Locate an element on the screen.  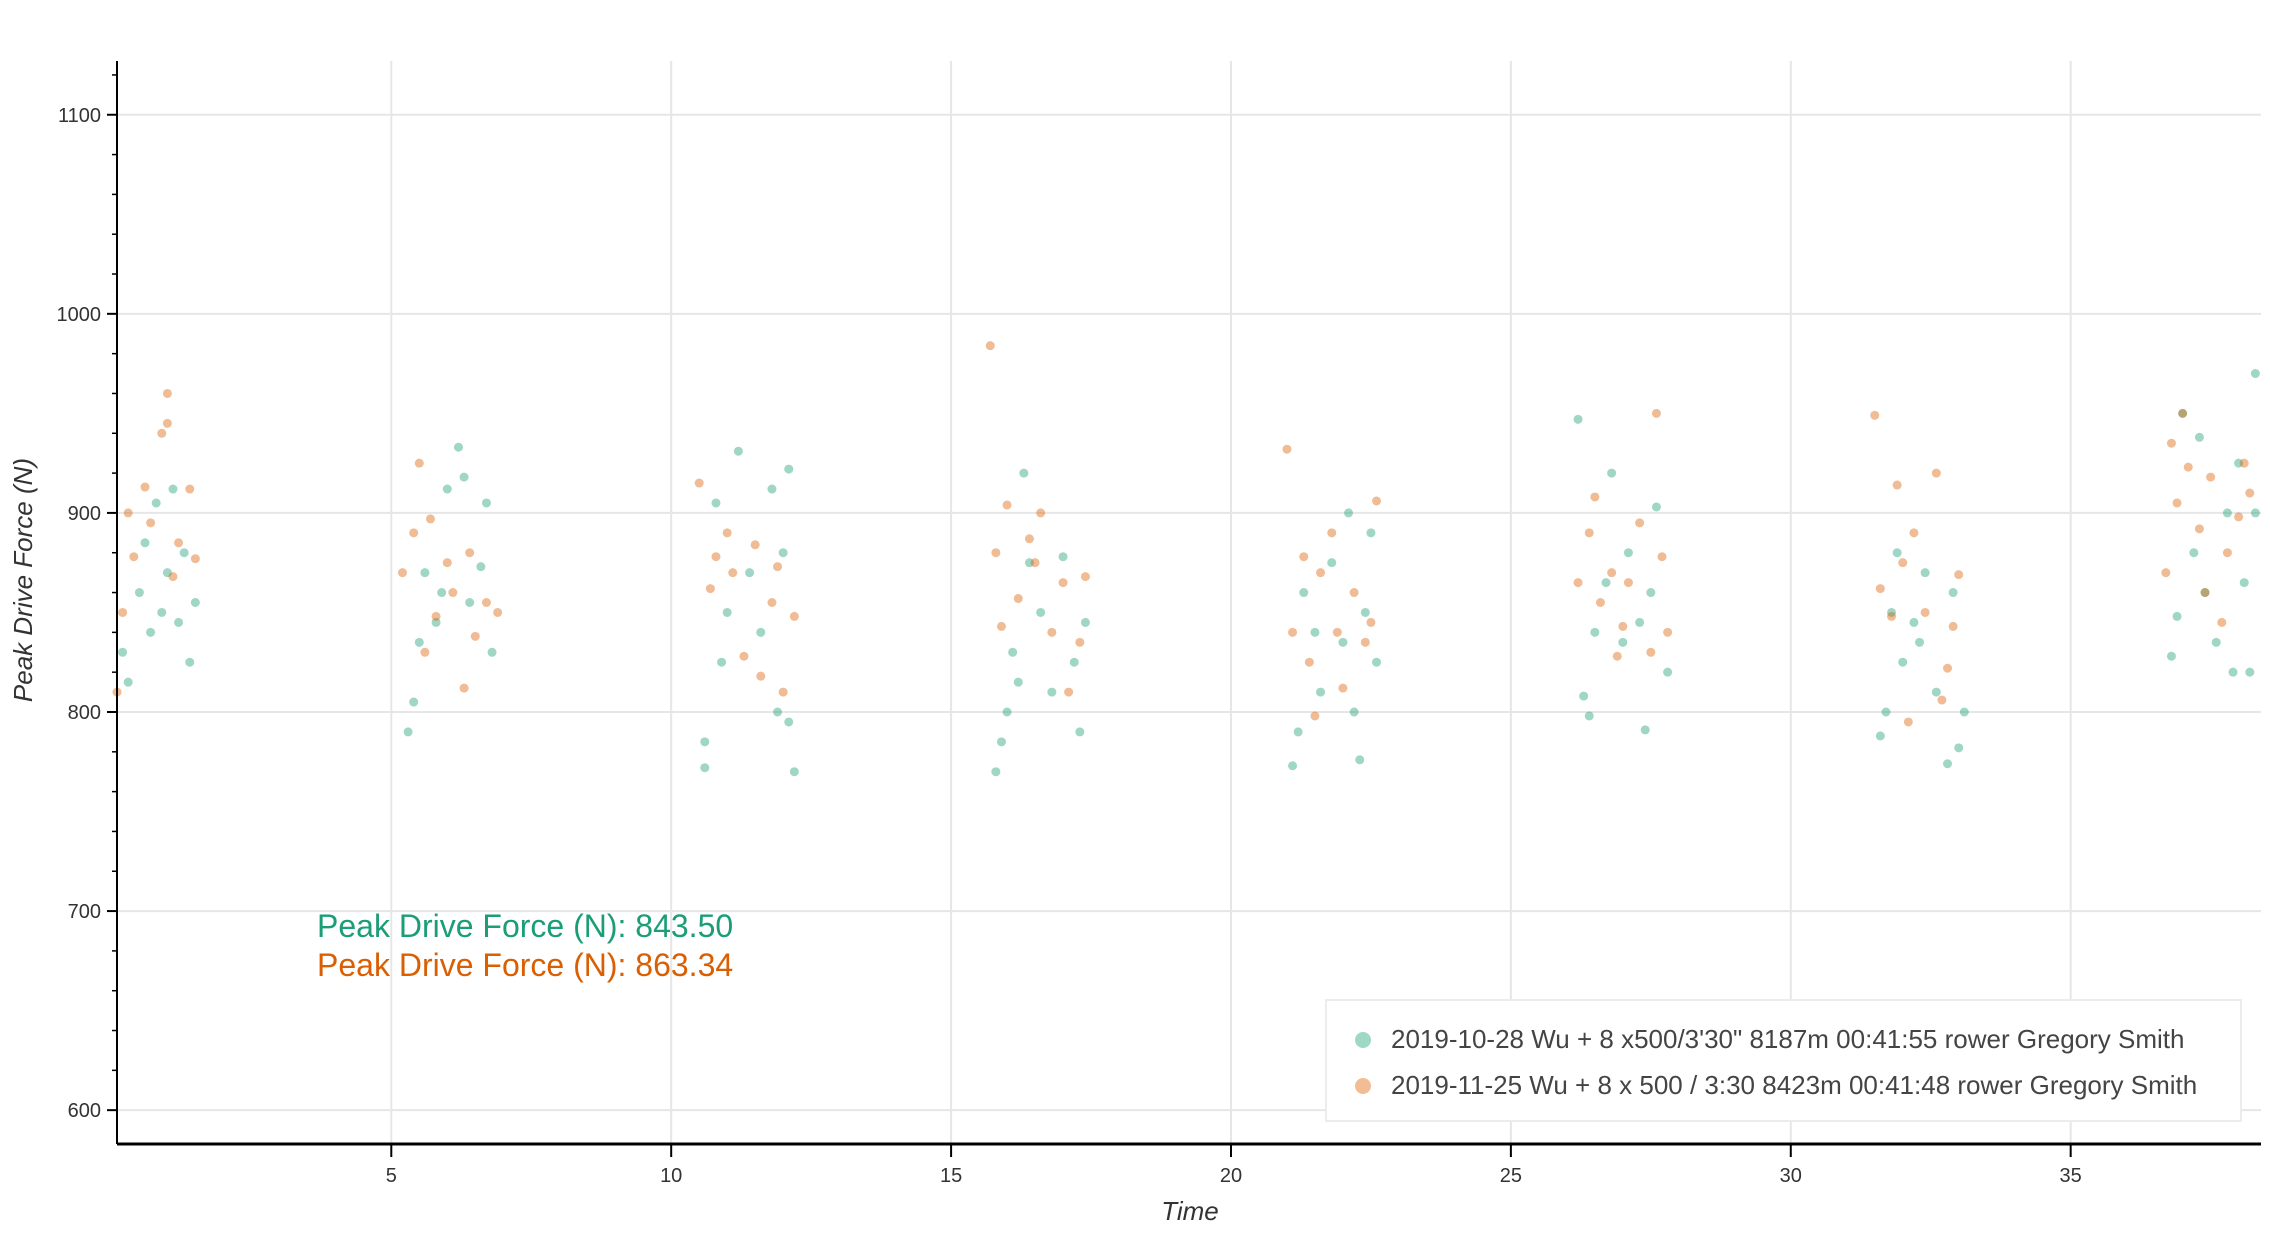
x-tick-label: 20 is located at coordinates (1231, 1176).